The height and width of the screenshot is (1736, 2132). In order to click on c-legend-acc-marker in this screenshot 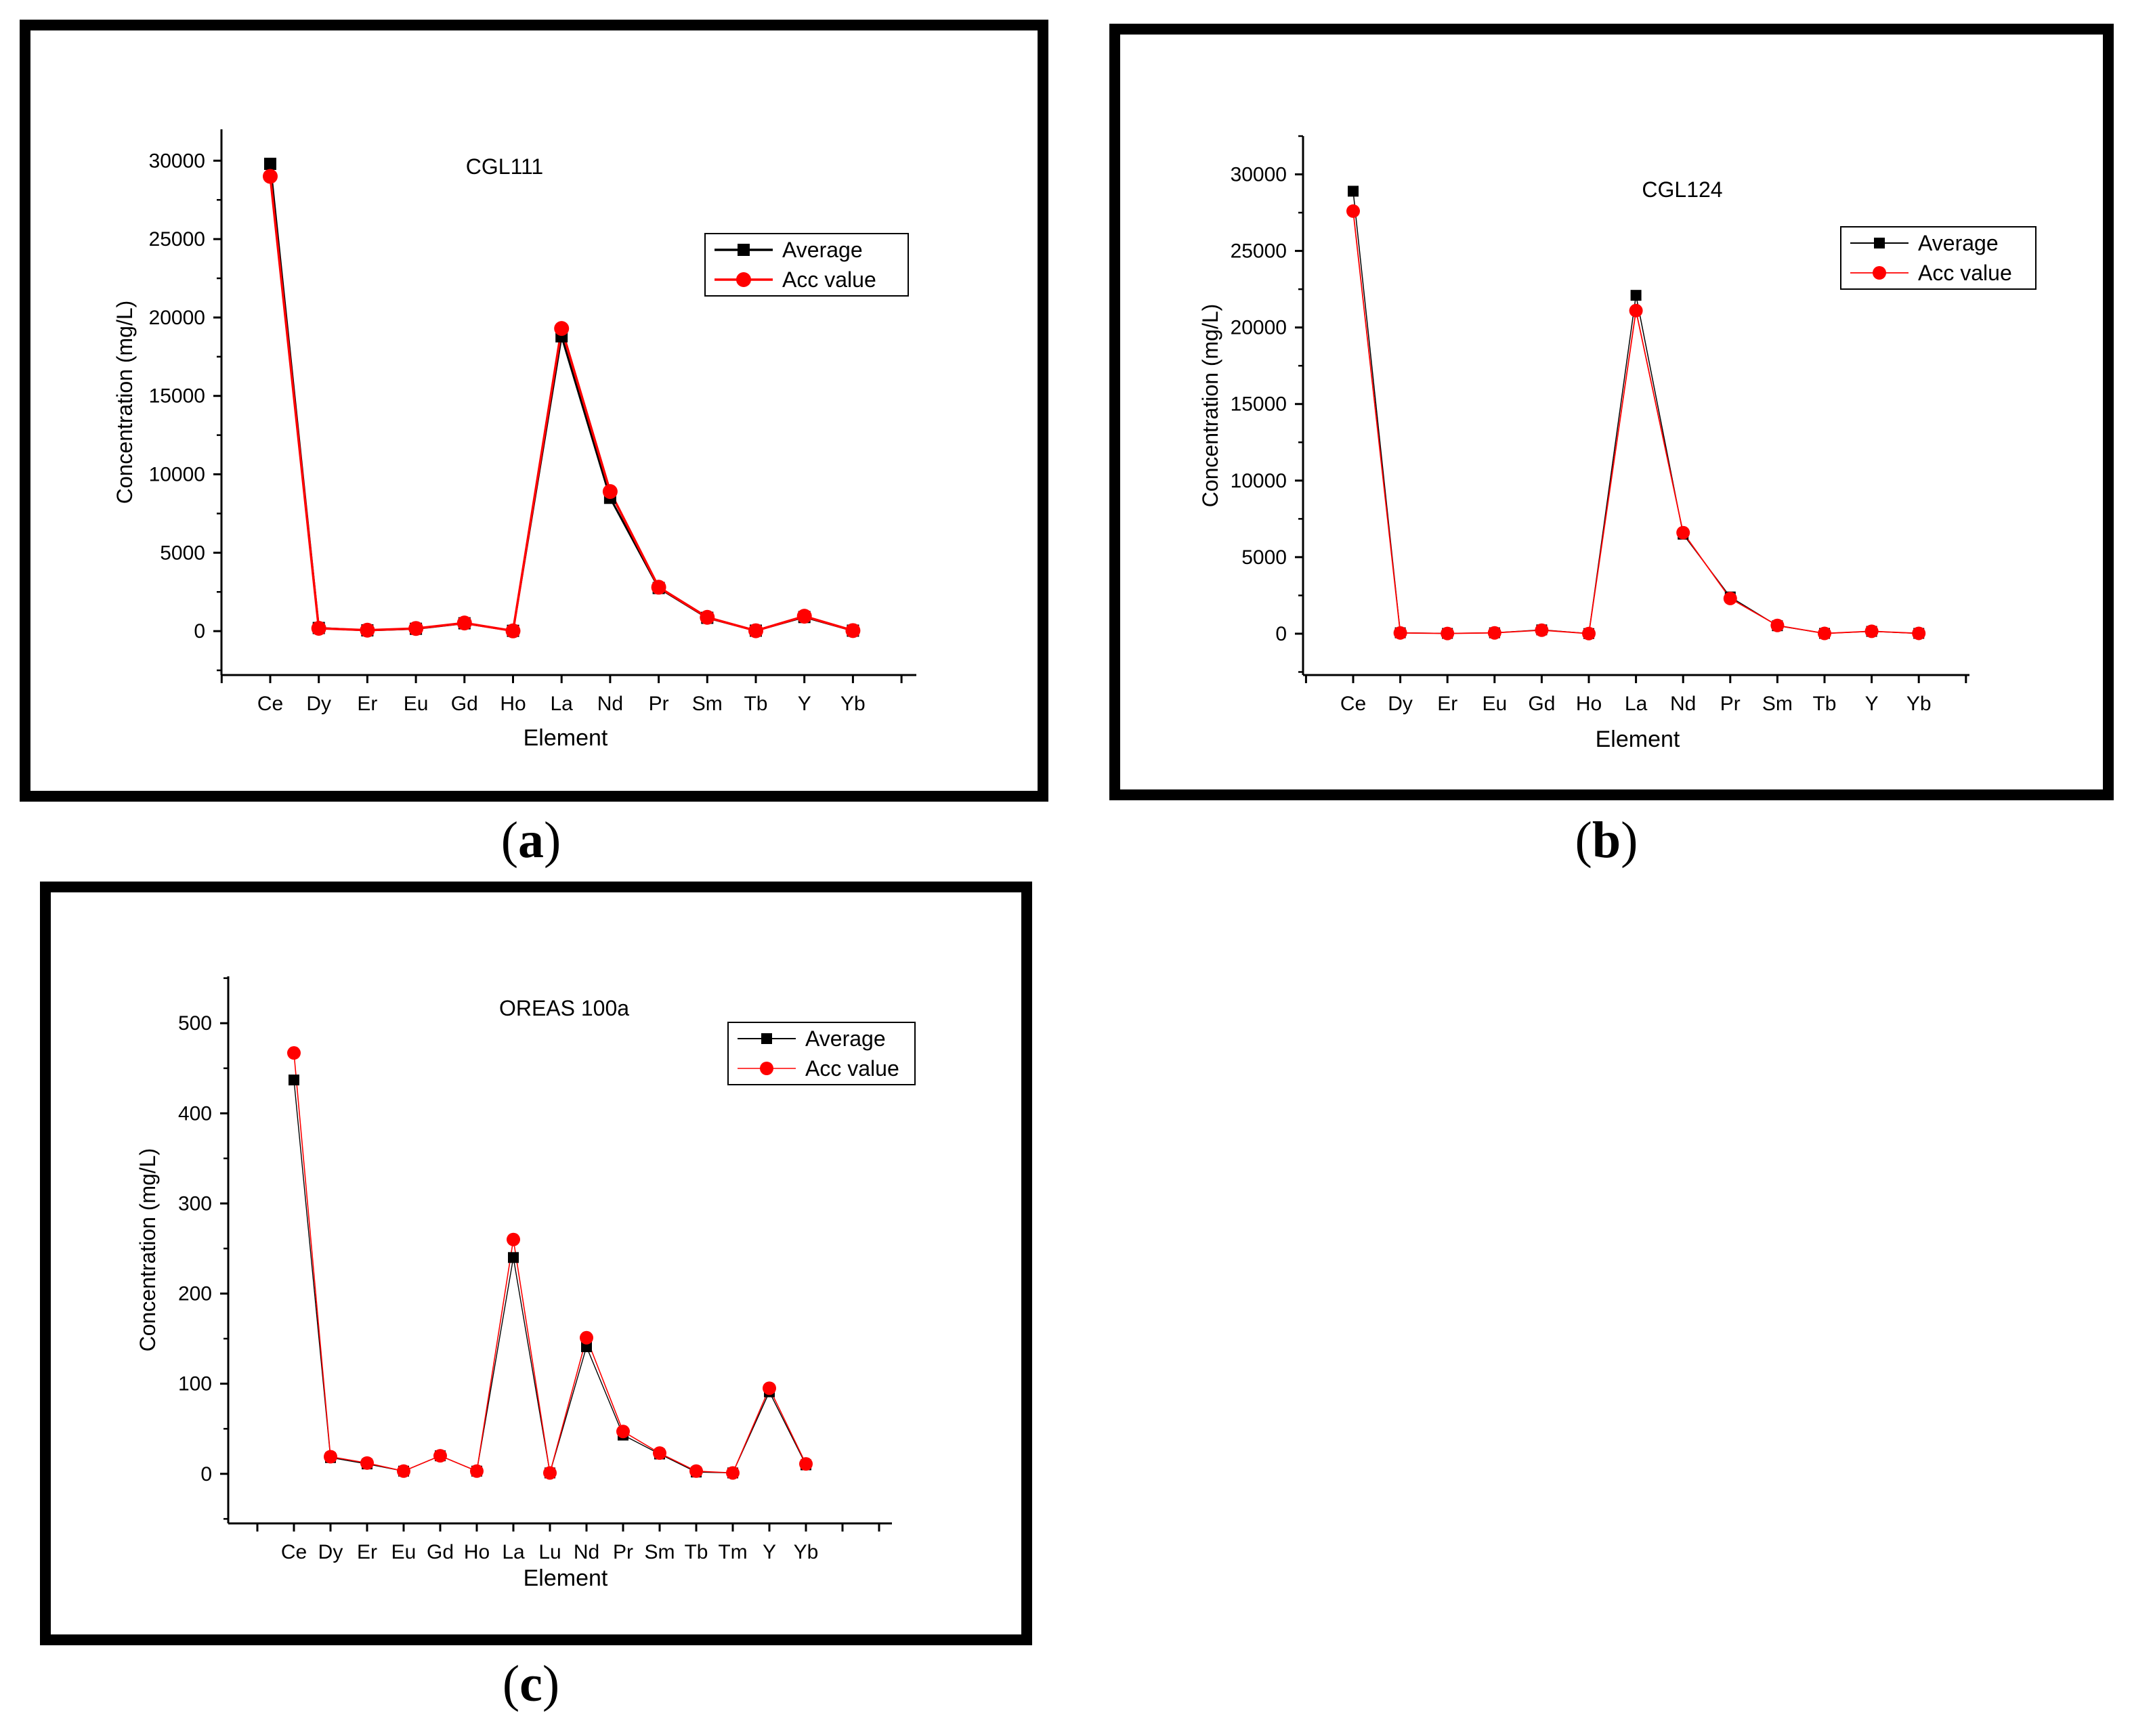, I will do `click(766, 1068)`.